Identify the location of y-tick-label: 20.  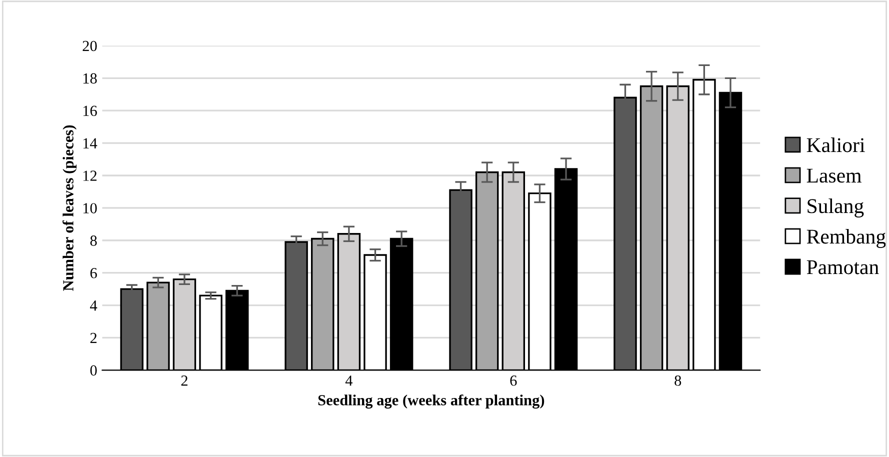
(89, 46).